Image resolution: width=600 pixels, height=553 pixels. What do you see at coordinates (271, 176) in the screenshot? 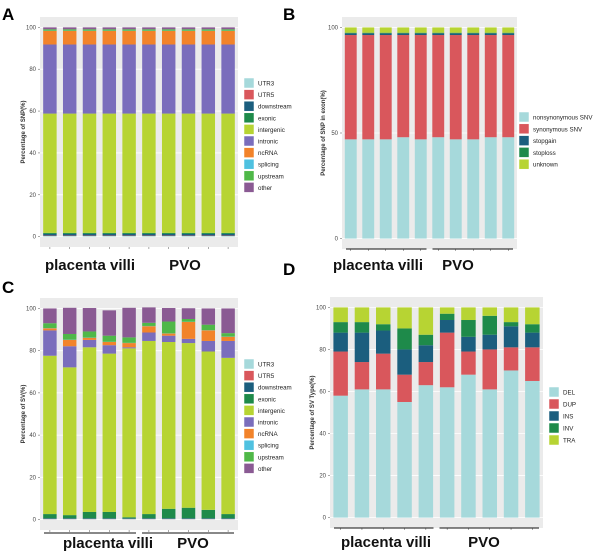
I see `legend-label: upstream` at bounding box center [271, 176].